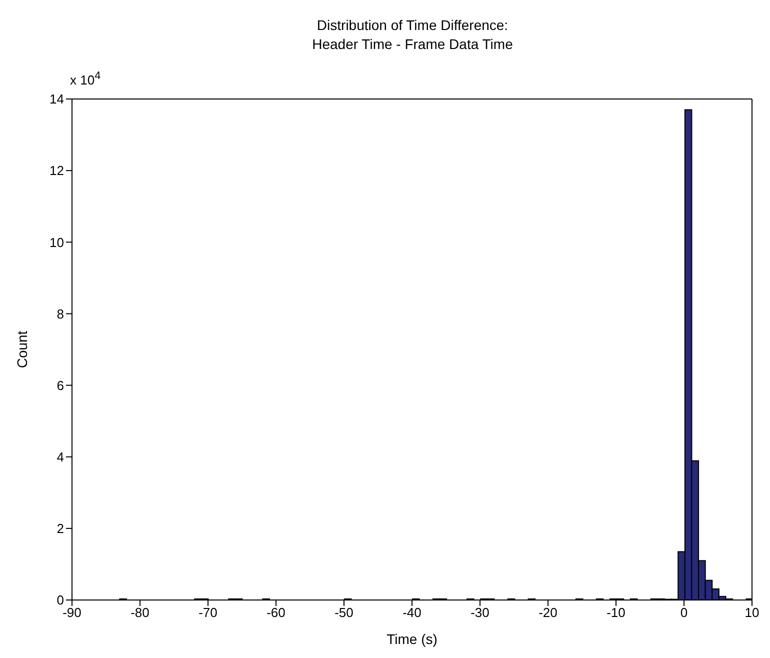  What do you see at coordinates (140, 612) in the screenshot?
I see `x-tick-label: -80` at bounding box center [140, 612].